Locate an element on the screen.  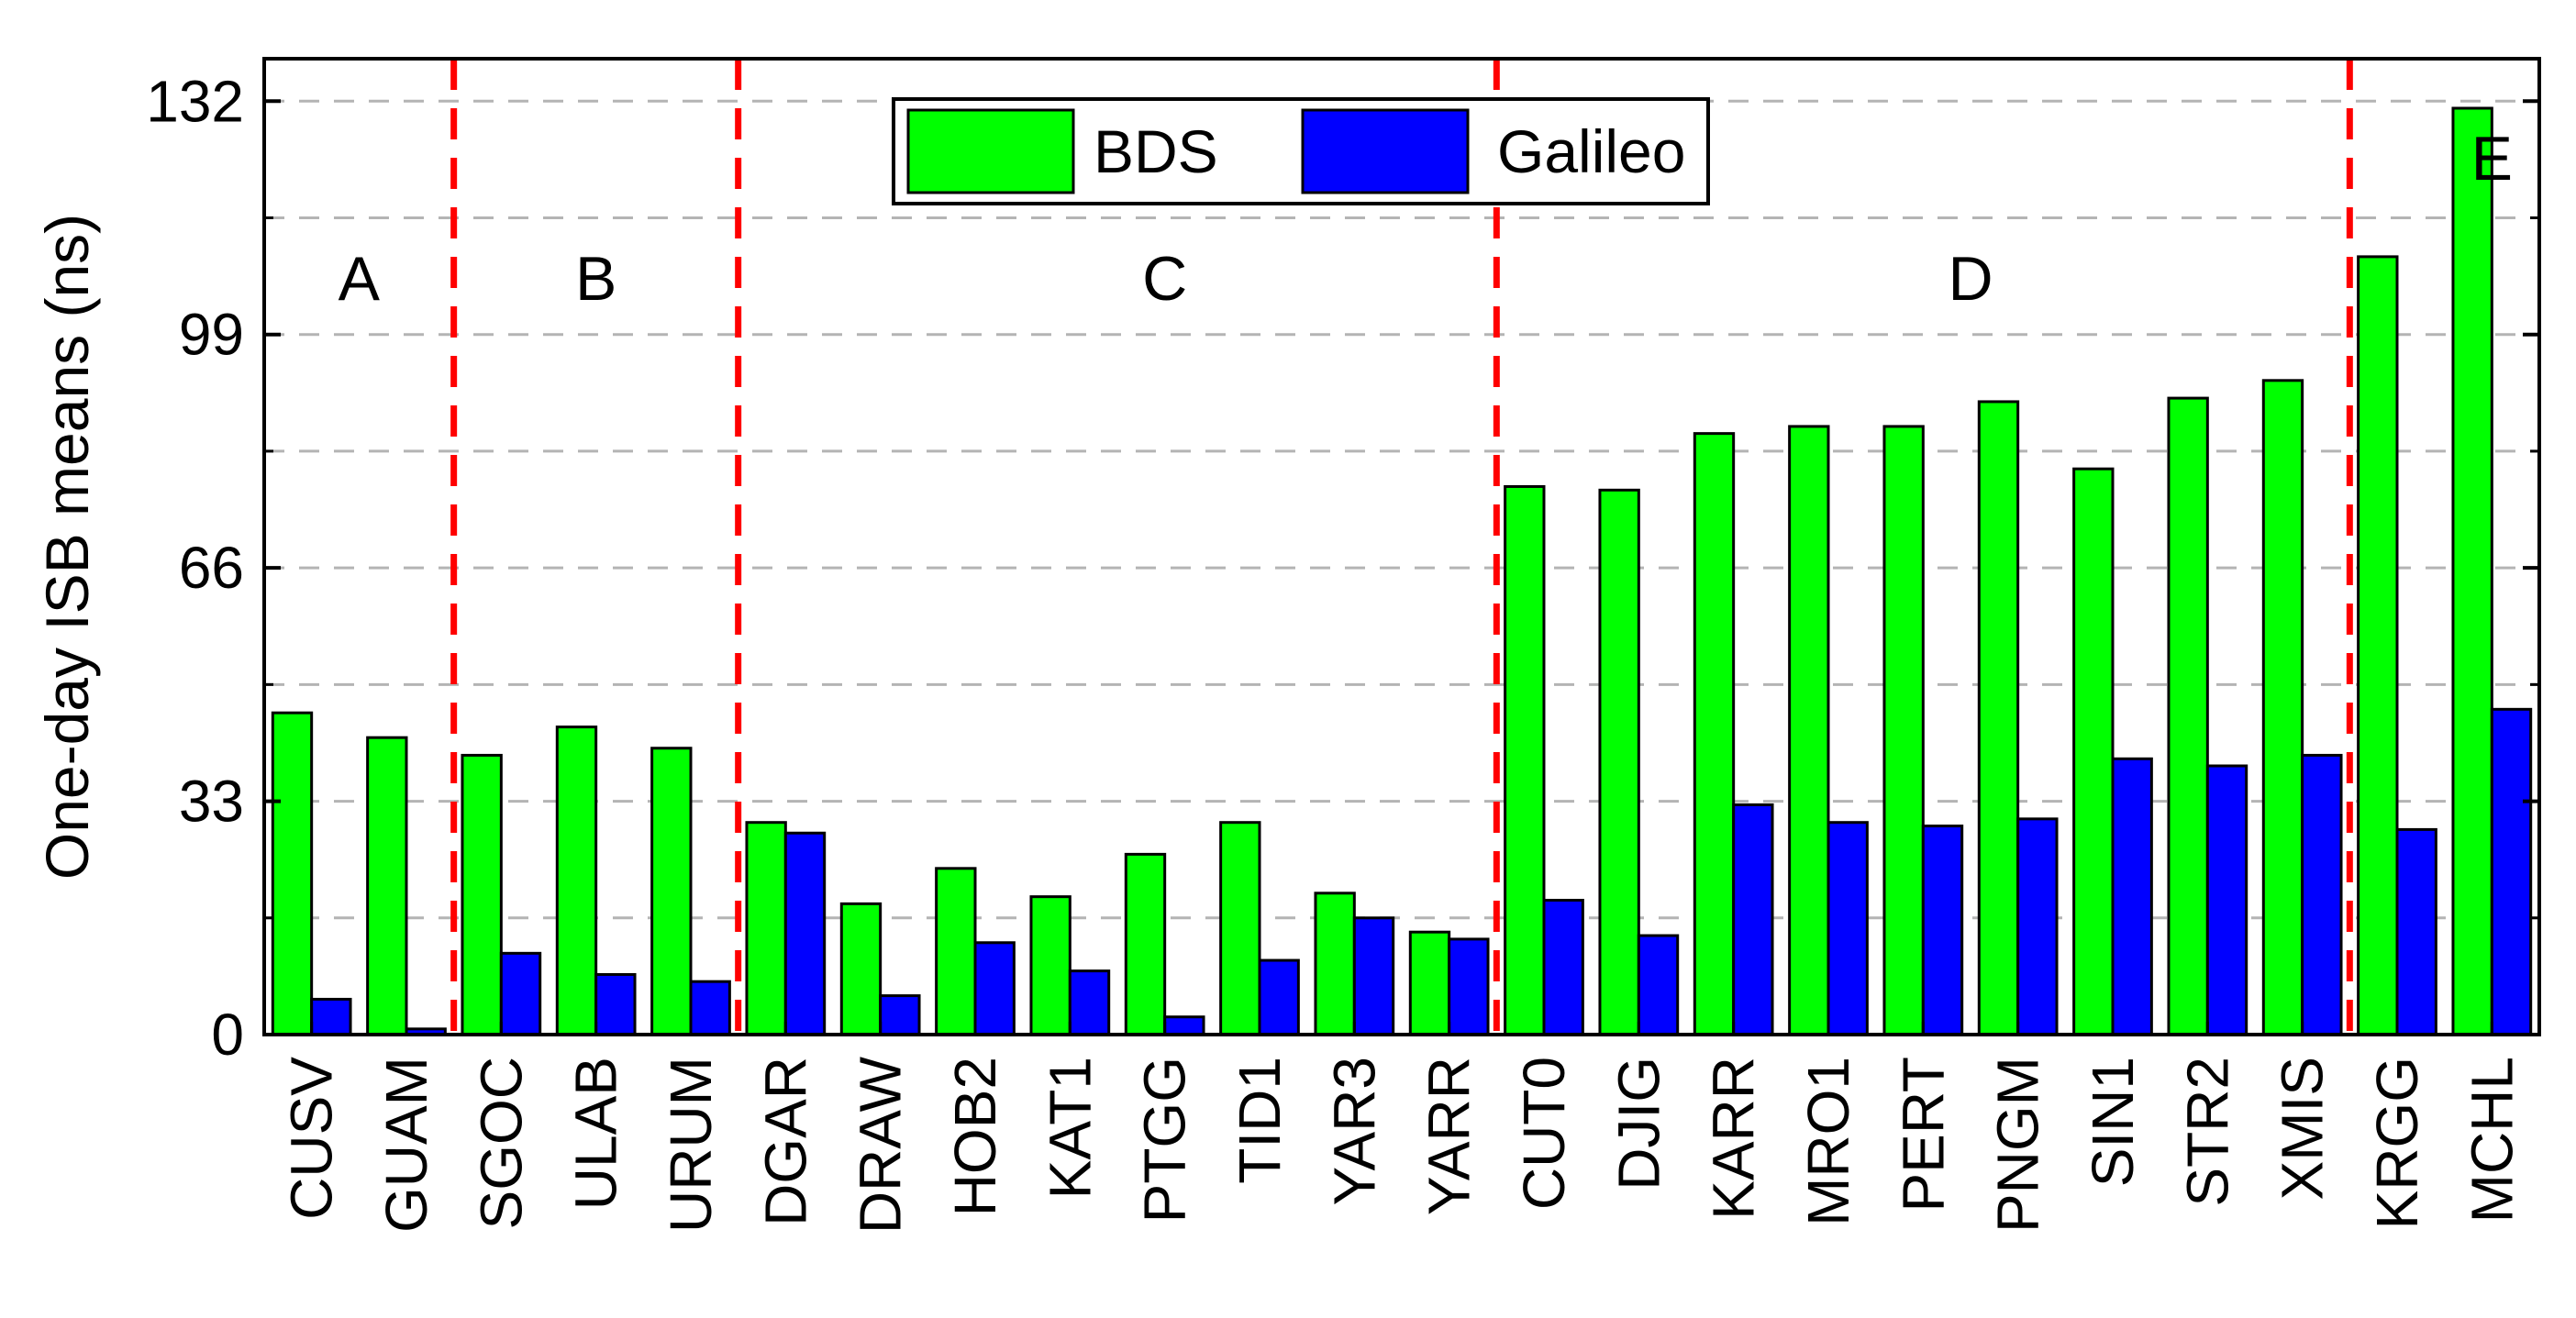
x-tick-label: CUT0 is located at coordinates (1544, 1133).